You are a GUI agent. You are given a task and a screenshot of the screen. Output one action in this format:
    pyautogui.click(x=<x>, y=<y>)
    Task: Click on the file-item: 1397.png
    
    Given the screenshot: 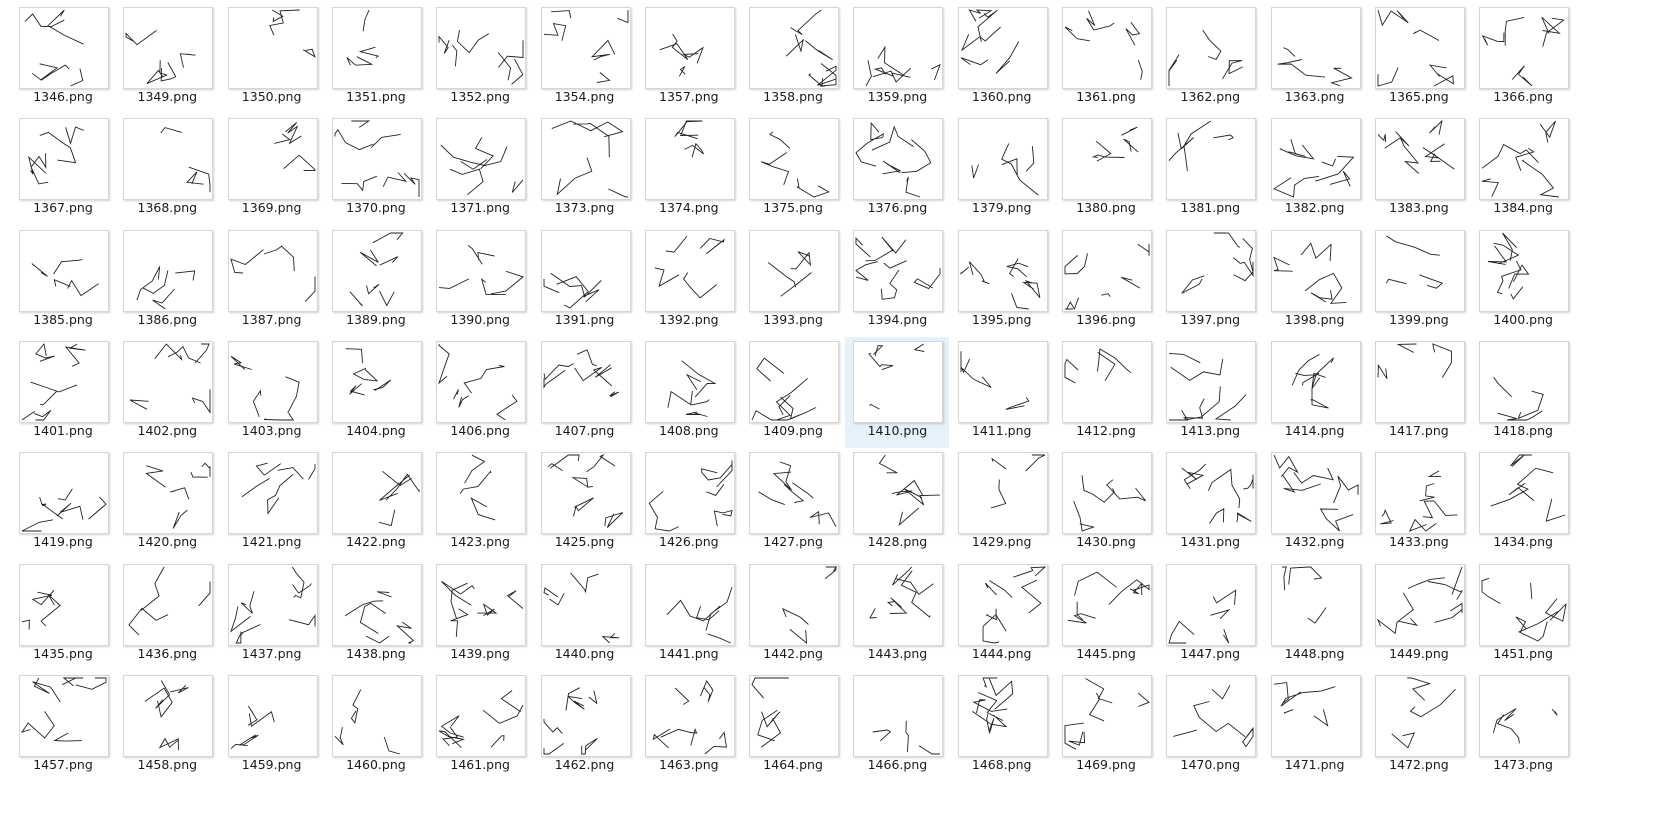 What is the action you would take?
    pyautogui.click(x=1210, y=281)
    